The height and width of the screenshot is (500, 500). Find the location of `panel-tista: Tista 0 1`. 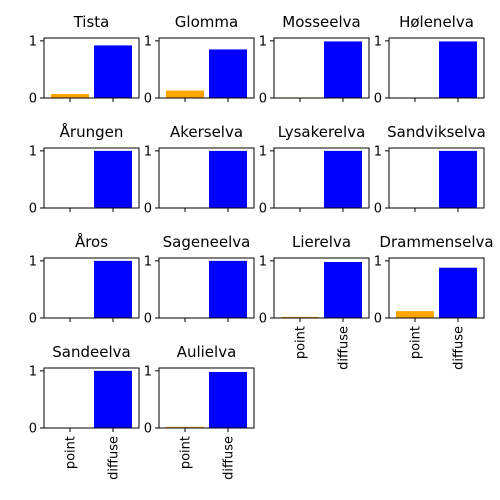

panel-tista: Tista 0 1 is located at coordinates (84, 60).